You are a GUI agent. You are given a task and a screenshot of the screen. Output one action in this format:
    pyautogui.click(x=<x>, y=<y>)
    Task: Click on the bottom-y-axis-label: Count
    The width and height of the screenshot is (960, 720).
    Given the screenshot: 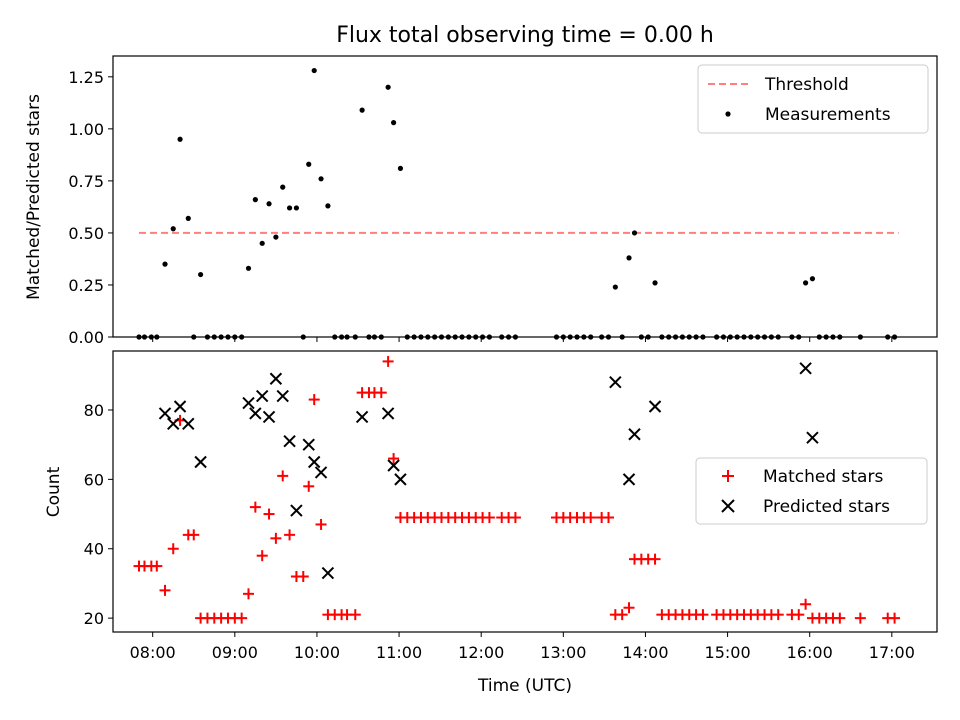 What is the action you would take?
    pyautogui.click(x=54, y=491)
    